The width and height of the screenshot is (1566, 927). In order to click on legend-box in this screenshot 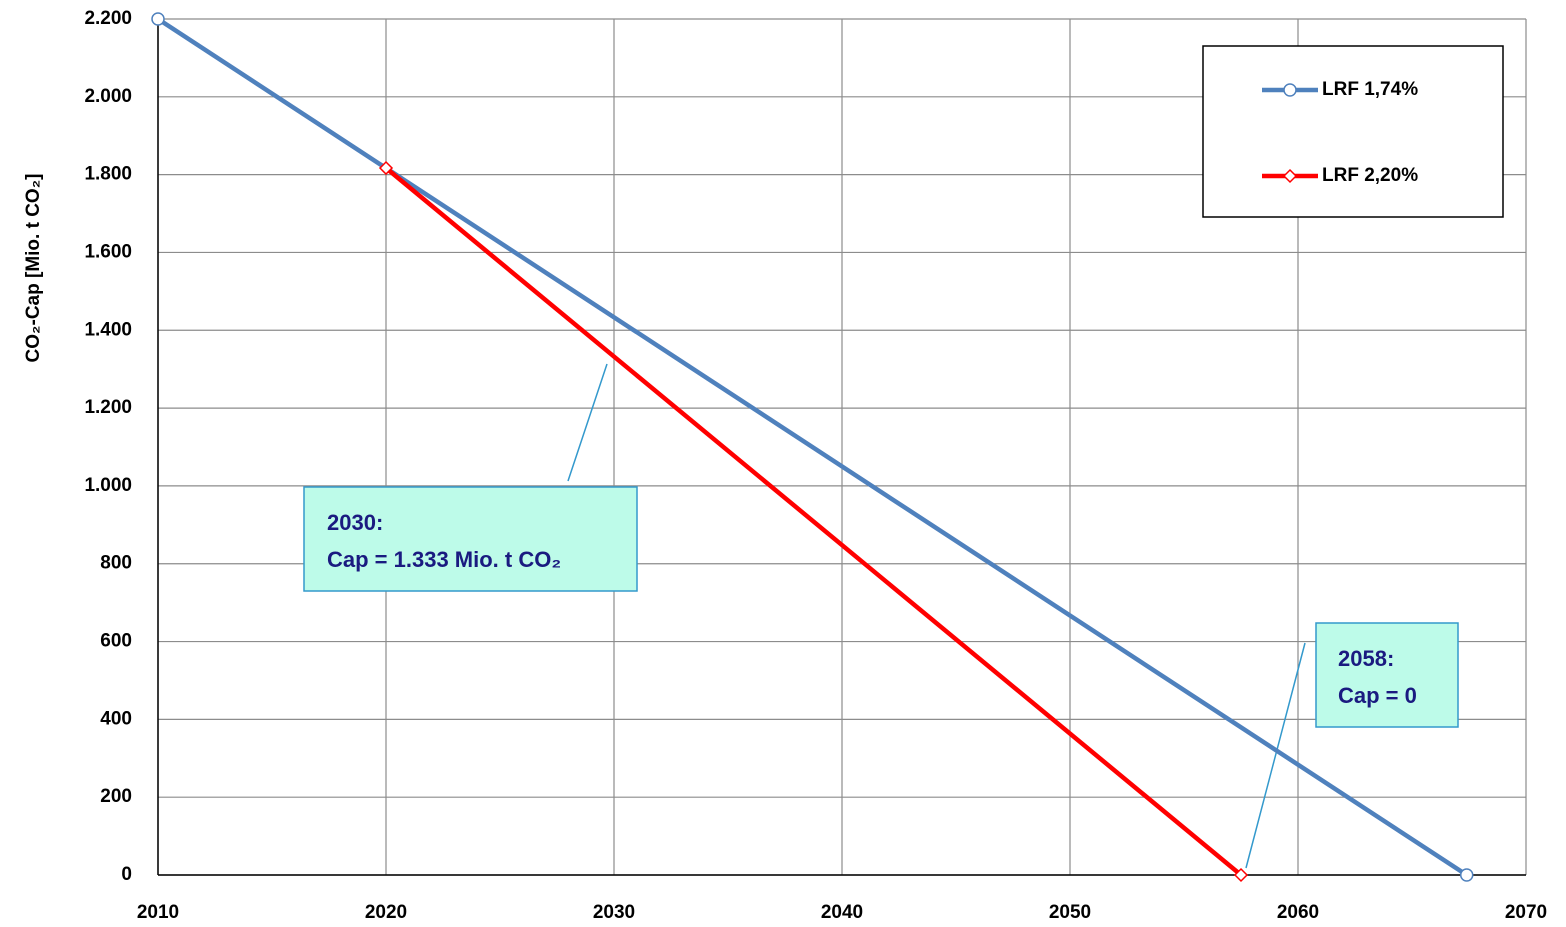, I will do `click(1353, 131)`.